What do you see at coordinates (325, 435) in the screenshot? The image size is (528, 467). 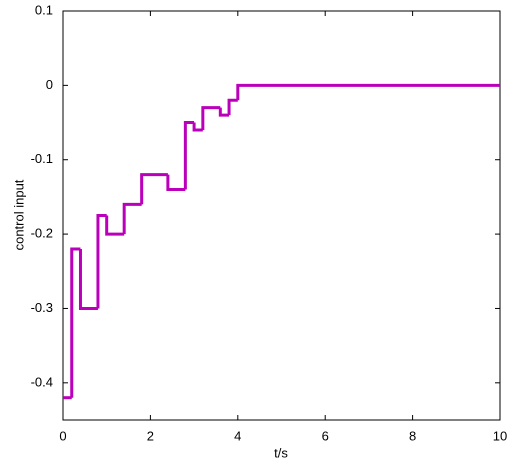 I see `x-tick-label: 6` at bounding box center [325, 435].